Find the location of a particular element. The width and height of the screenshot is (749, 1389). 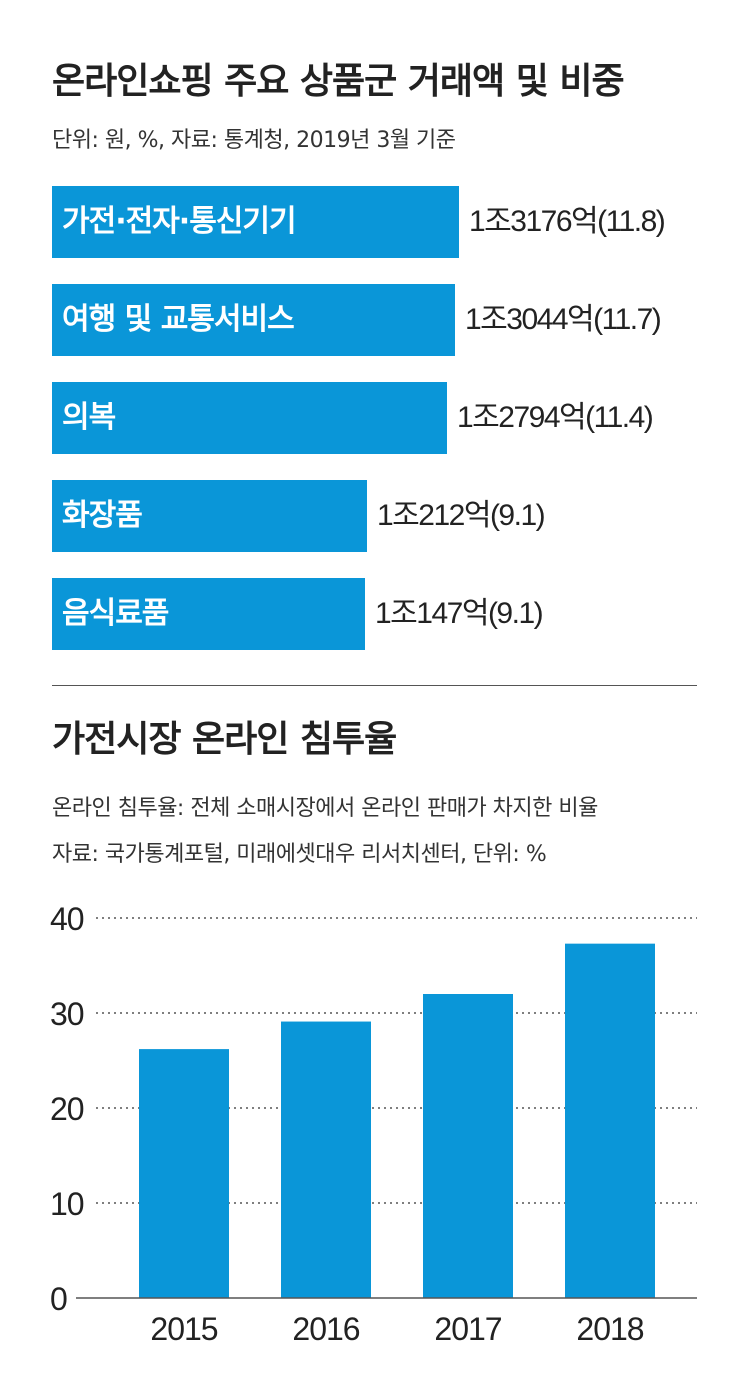

hbar-value-label: 1조212억(9.1) is located at coordinates (461, 515).